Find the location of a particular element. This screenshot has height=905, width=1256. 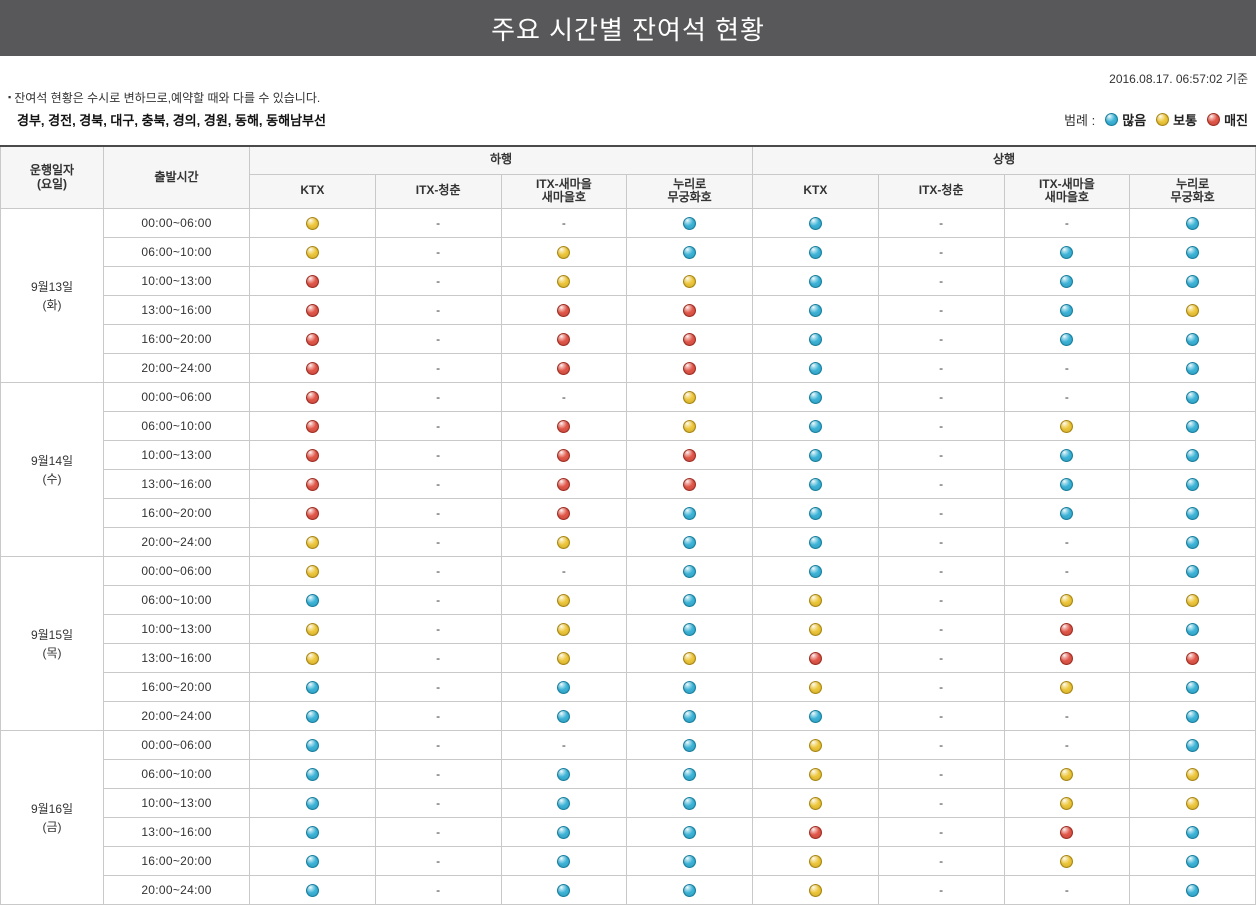

legend-item-many: 많음 is located at coordinates (1125, 119).